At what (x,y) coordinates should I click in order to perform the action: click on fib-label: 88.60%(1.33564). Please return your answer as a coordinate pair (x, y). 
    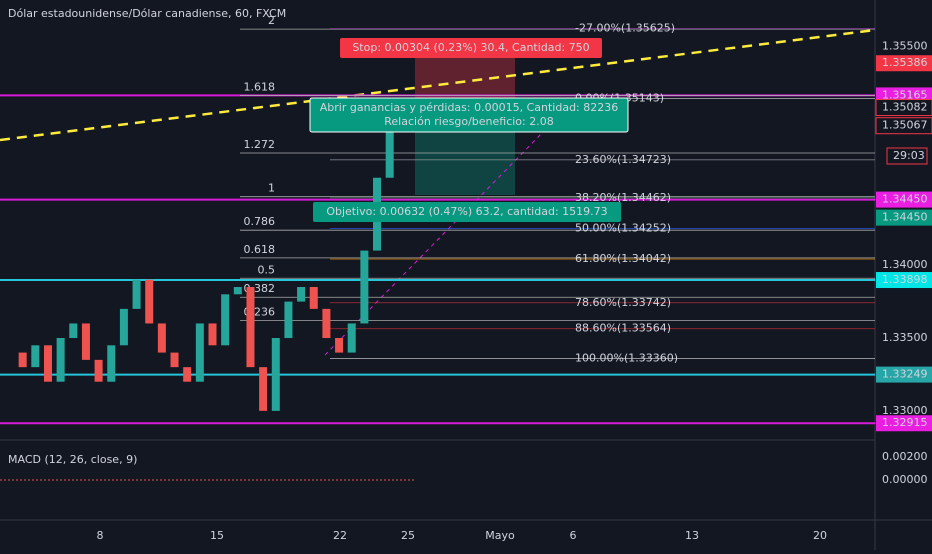
    Looking at the image, I should click on (623, 328).